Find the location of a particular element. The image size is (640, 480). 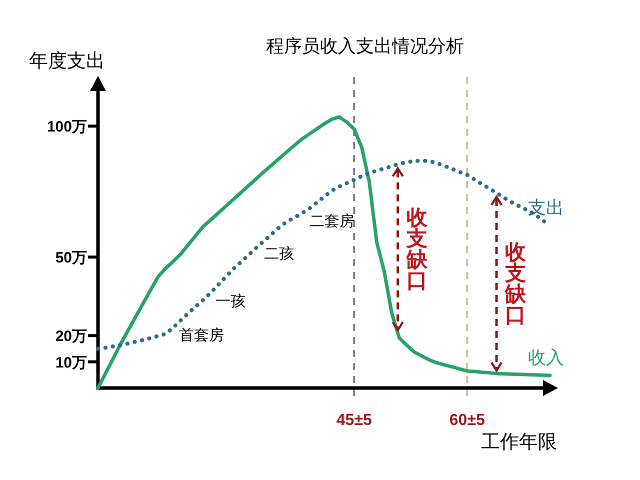

x-axis-title: 工作年限 is located at coordinates (519, 442).